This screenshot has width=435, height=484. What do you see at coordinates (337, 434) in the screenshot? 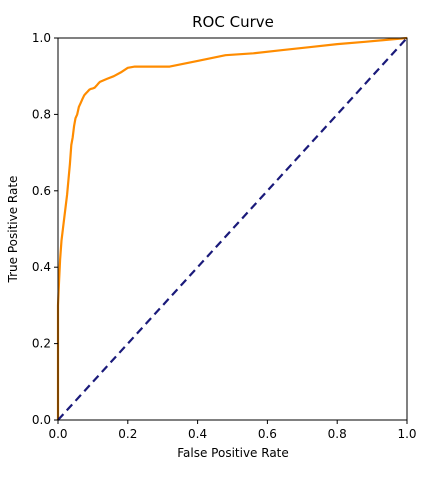
I see `x-tick-label: 0.8` at bounding box center [337, 434].